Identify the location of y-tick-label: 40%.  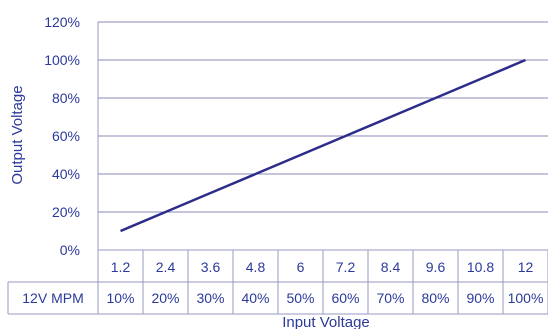
(66, 174).